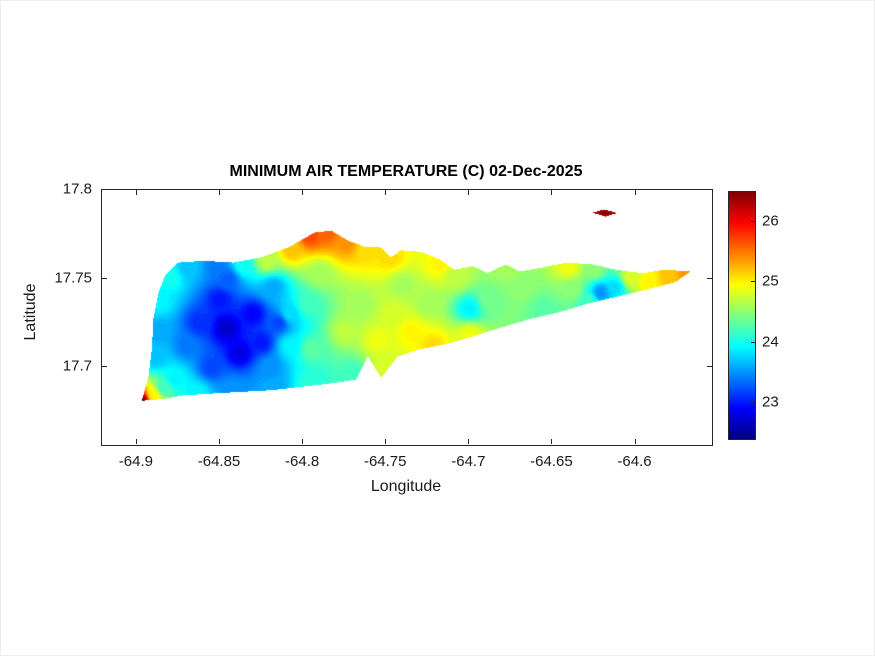 This screenshot has width=875, height=656. Describe the element at coordinates (385, 461) in the screenshot. I see `x-tick-label: -64.75` at that location.